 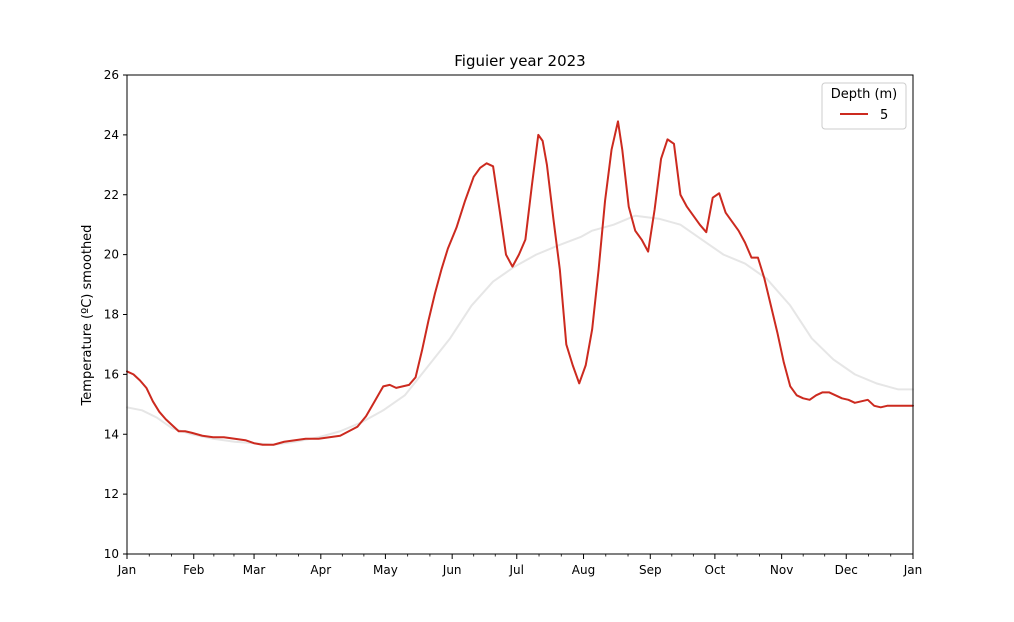 What do you see at coordinates (111, 434) in the screenshot?
I see `y-tick-label: 14` at bounding box center [111, 434].